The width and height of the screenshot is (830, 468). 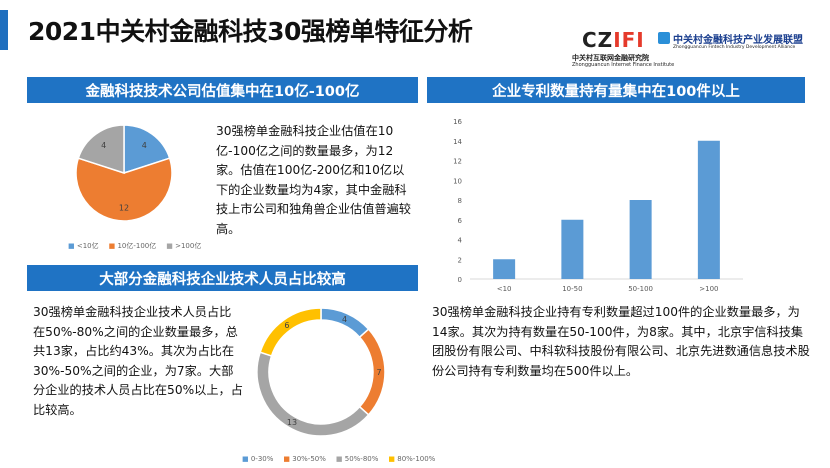 I want to click on legend-item: <10亿, so click(x=83, y=246).